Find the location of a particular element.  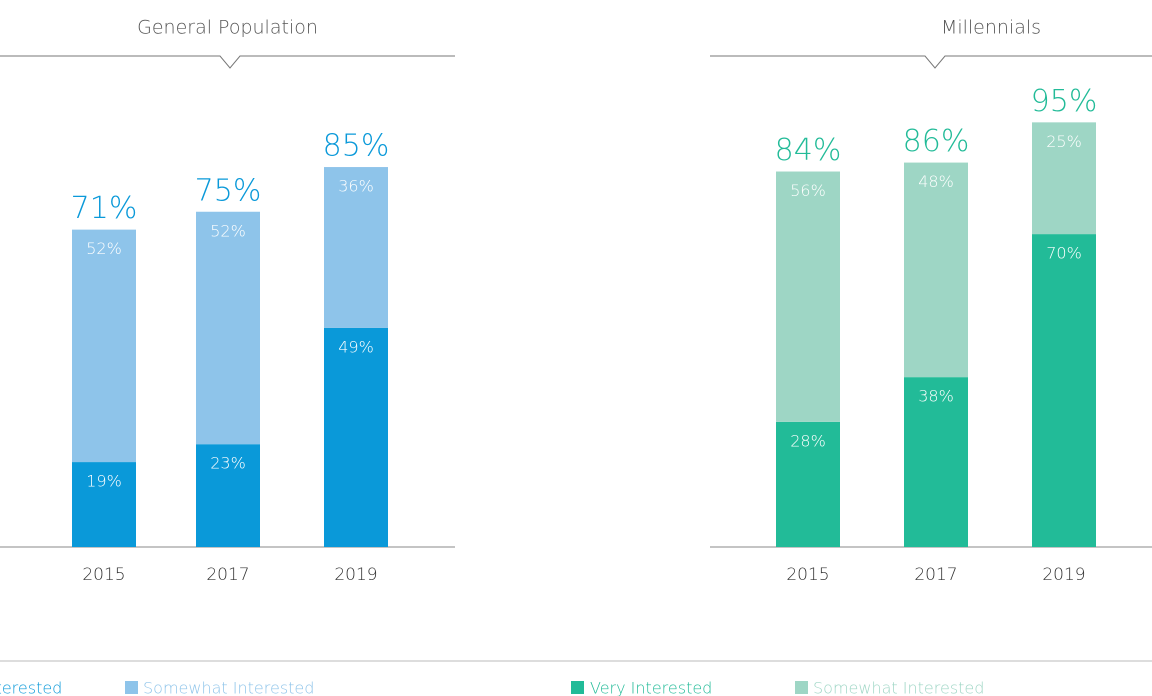

segment-label: 28% is located at coordinates (808, 440).